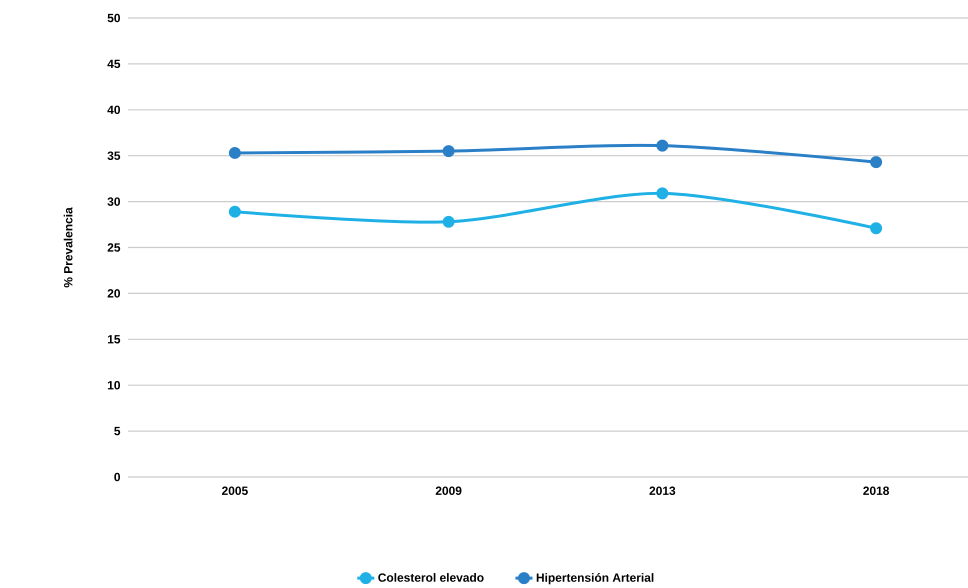  What do you see at coordinates (117, 431) in the screenshot?
I see `y-tick-label: 5` at bounding box center [117, 431].